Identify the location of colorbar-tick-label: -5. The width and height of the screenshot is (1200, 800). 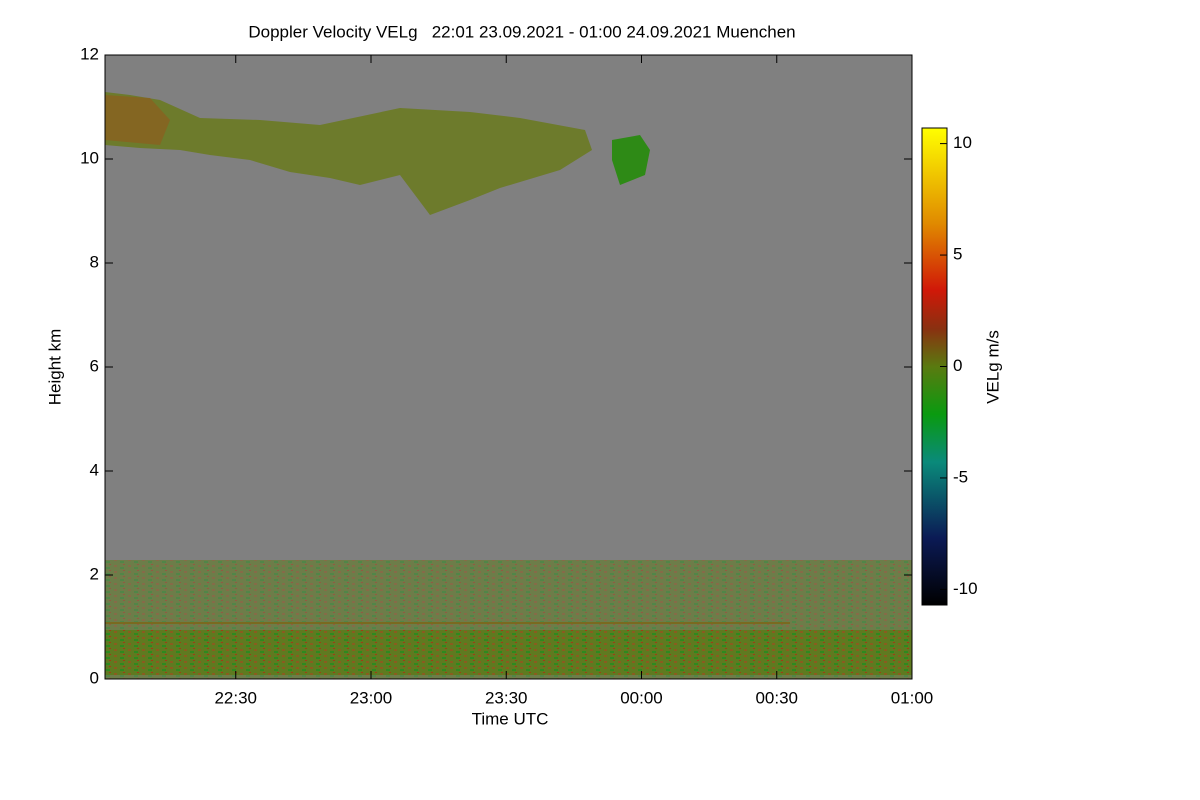
(960, 476).